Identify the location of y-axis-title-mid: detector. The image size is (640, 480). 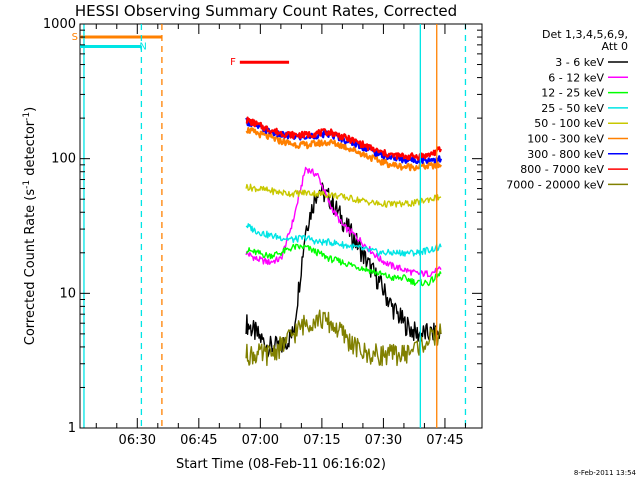
(30, 150).